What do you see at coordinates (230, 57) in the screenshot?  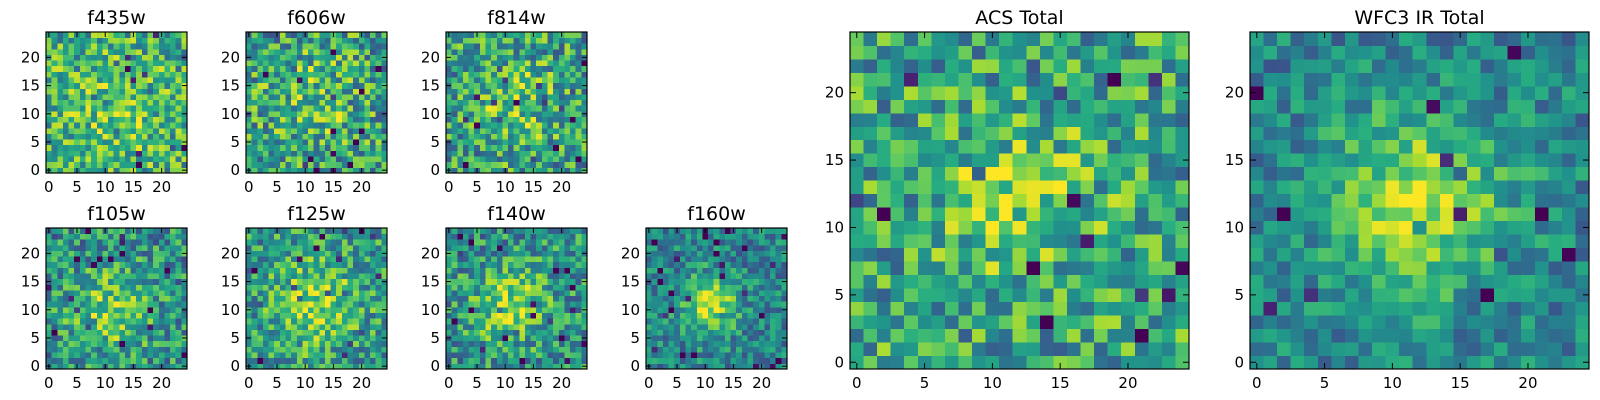 I see `y-tick-label: 20` at bounding box center [230, 57].